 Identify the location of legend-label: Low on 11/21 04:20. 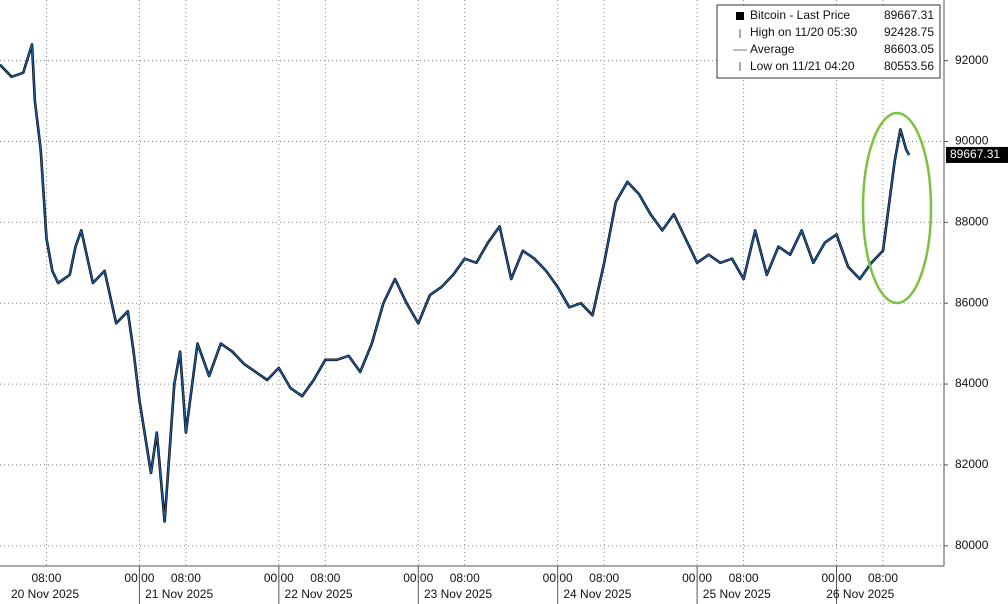
(802, 66).